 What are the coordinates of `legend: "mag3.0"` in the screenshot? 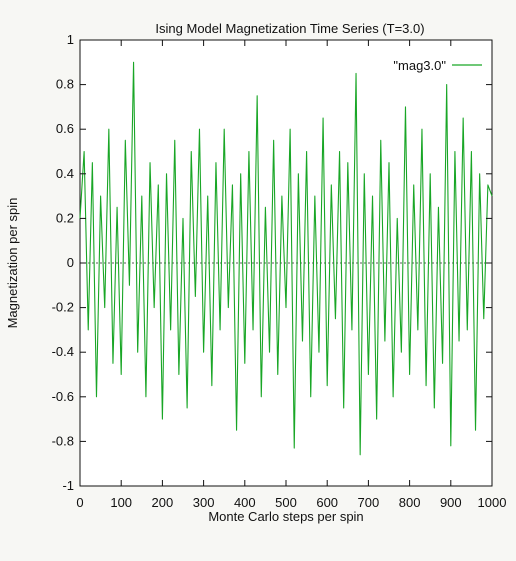 It's located at (437, 65).